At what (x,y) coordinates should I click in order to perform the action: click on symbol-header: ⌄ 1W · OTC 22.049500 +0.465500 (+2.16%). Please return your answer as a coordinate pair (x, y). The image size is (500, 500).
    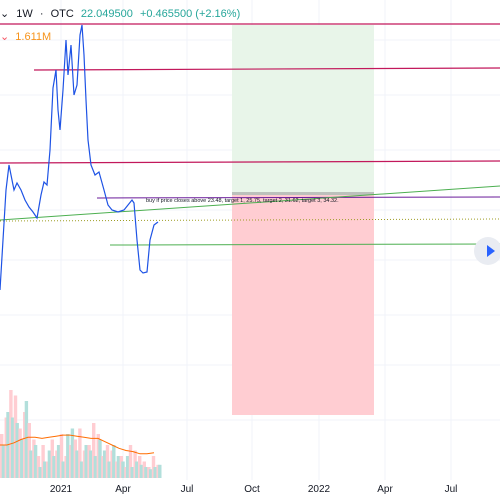
    Looking at the image, I should click on (122, 14).